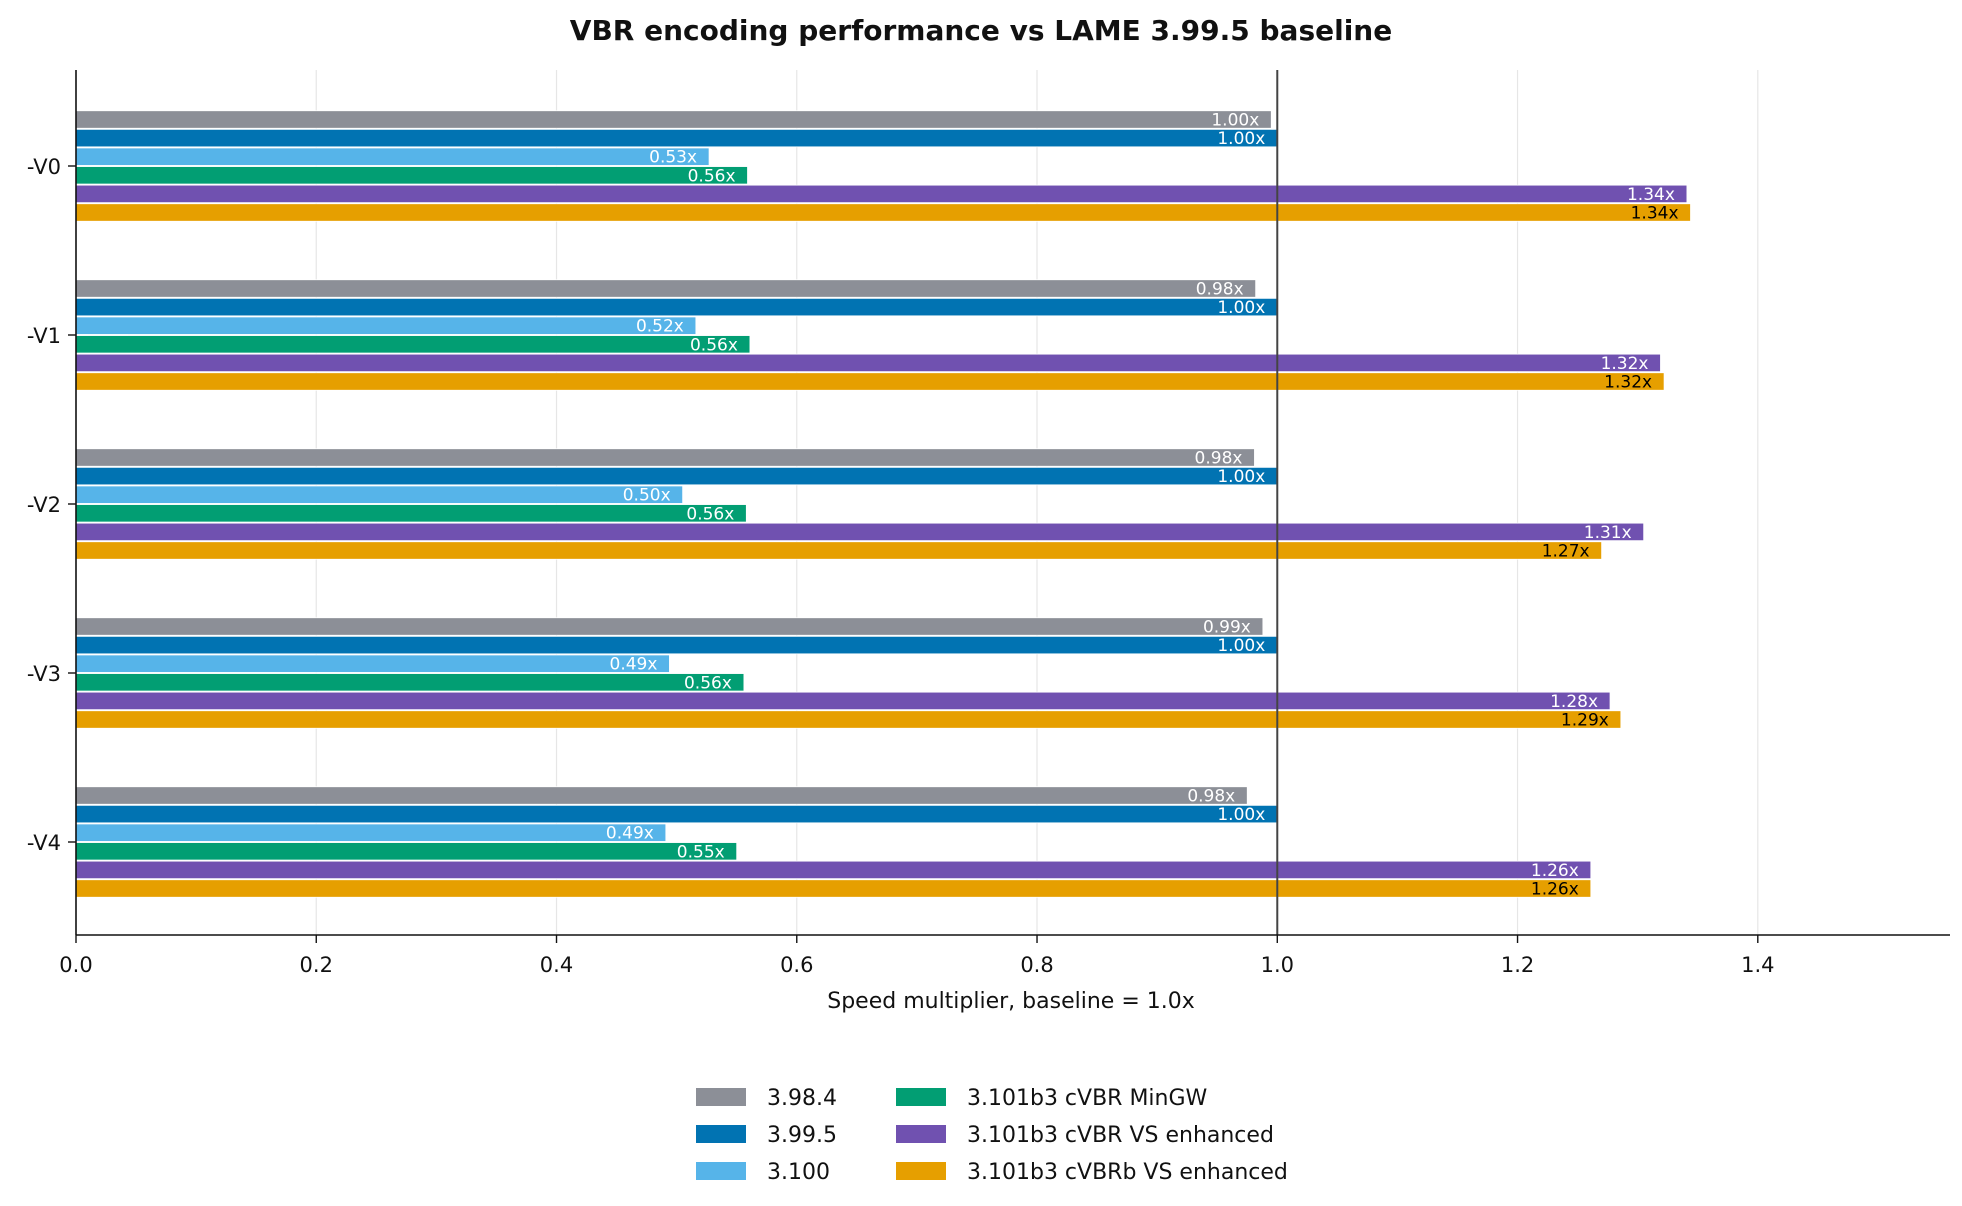 The height and width of the screenshot is (1206, 1962). Describe the element at coordinates (802, 1098) in the screenshot. I see `legend-entry: 3.98.4` at that location.